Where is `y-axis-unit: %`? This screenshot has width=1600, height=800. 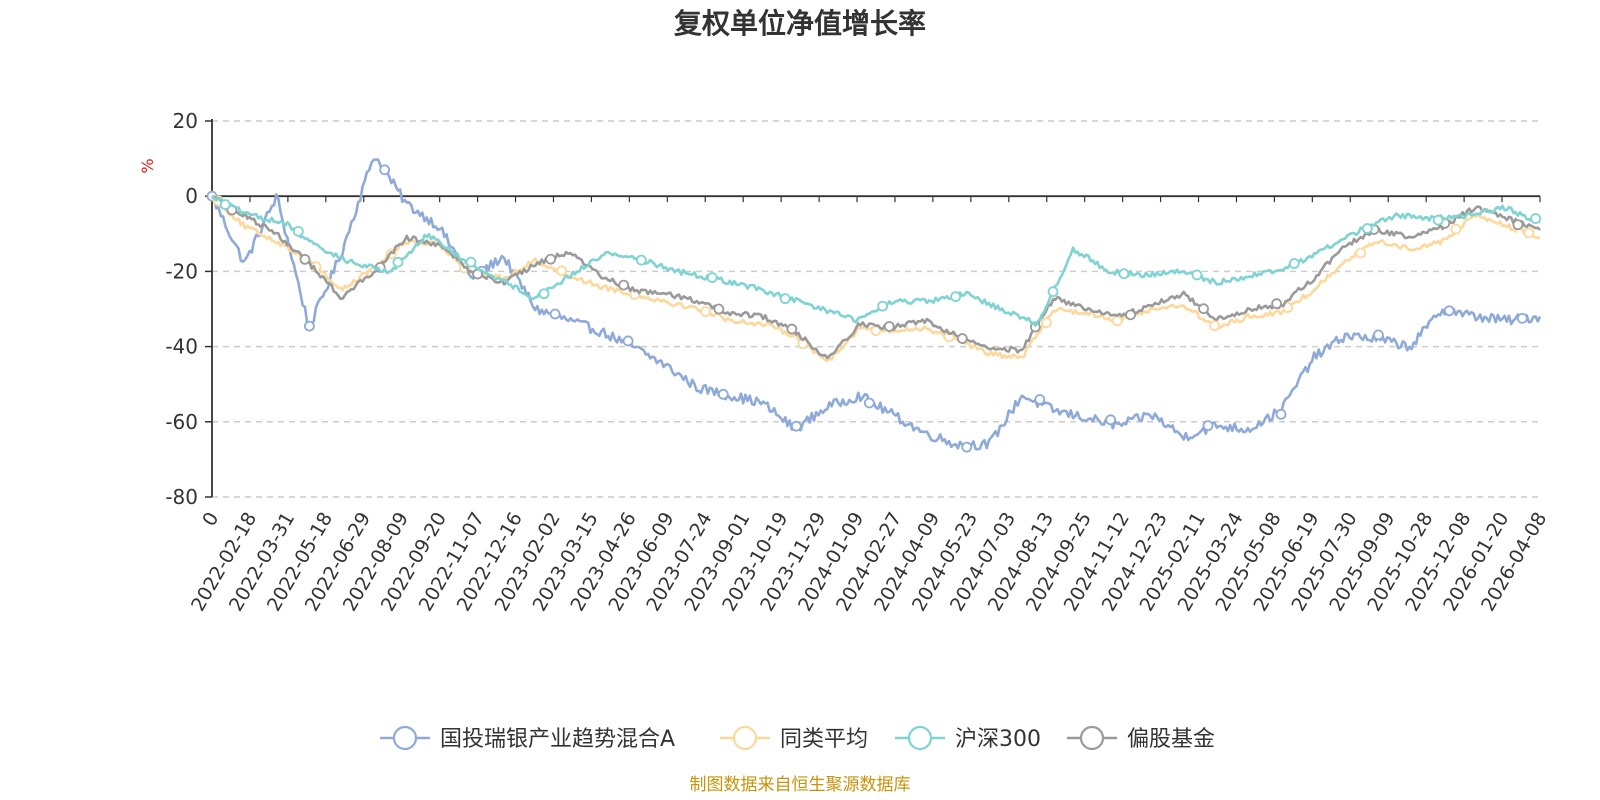 y-axis-unit: % is located at coordinates (147, 165).